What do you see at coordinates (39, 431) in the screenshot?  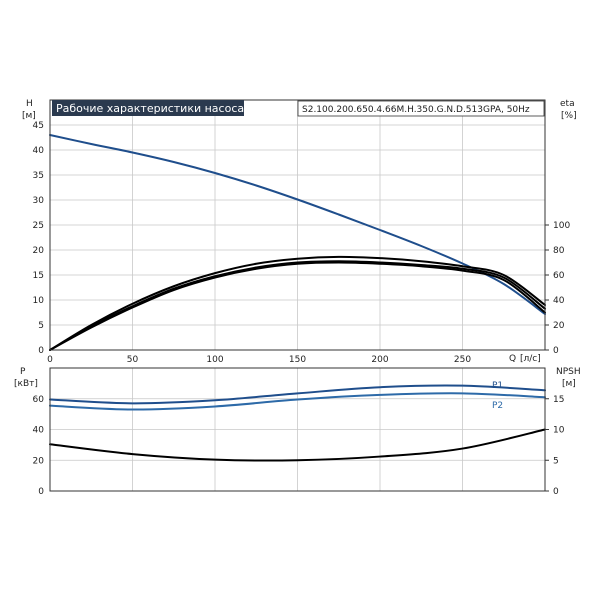 I see `y-left-tick-lower: 40` at bounding box center [39, 431].